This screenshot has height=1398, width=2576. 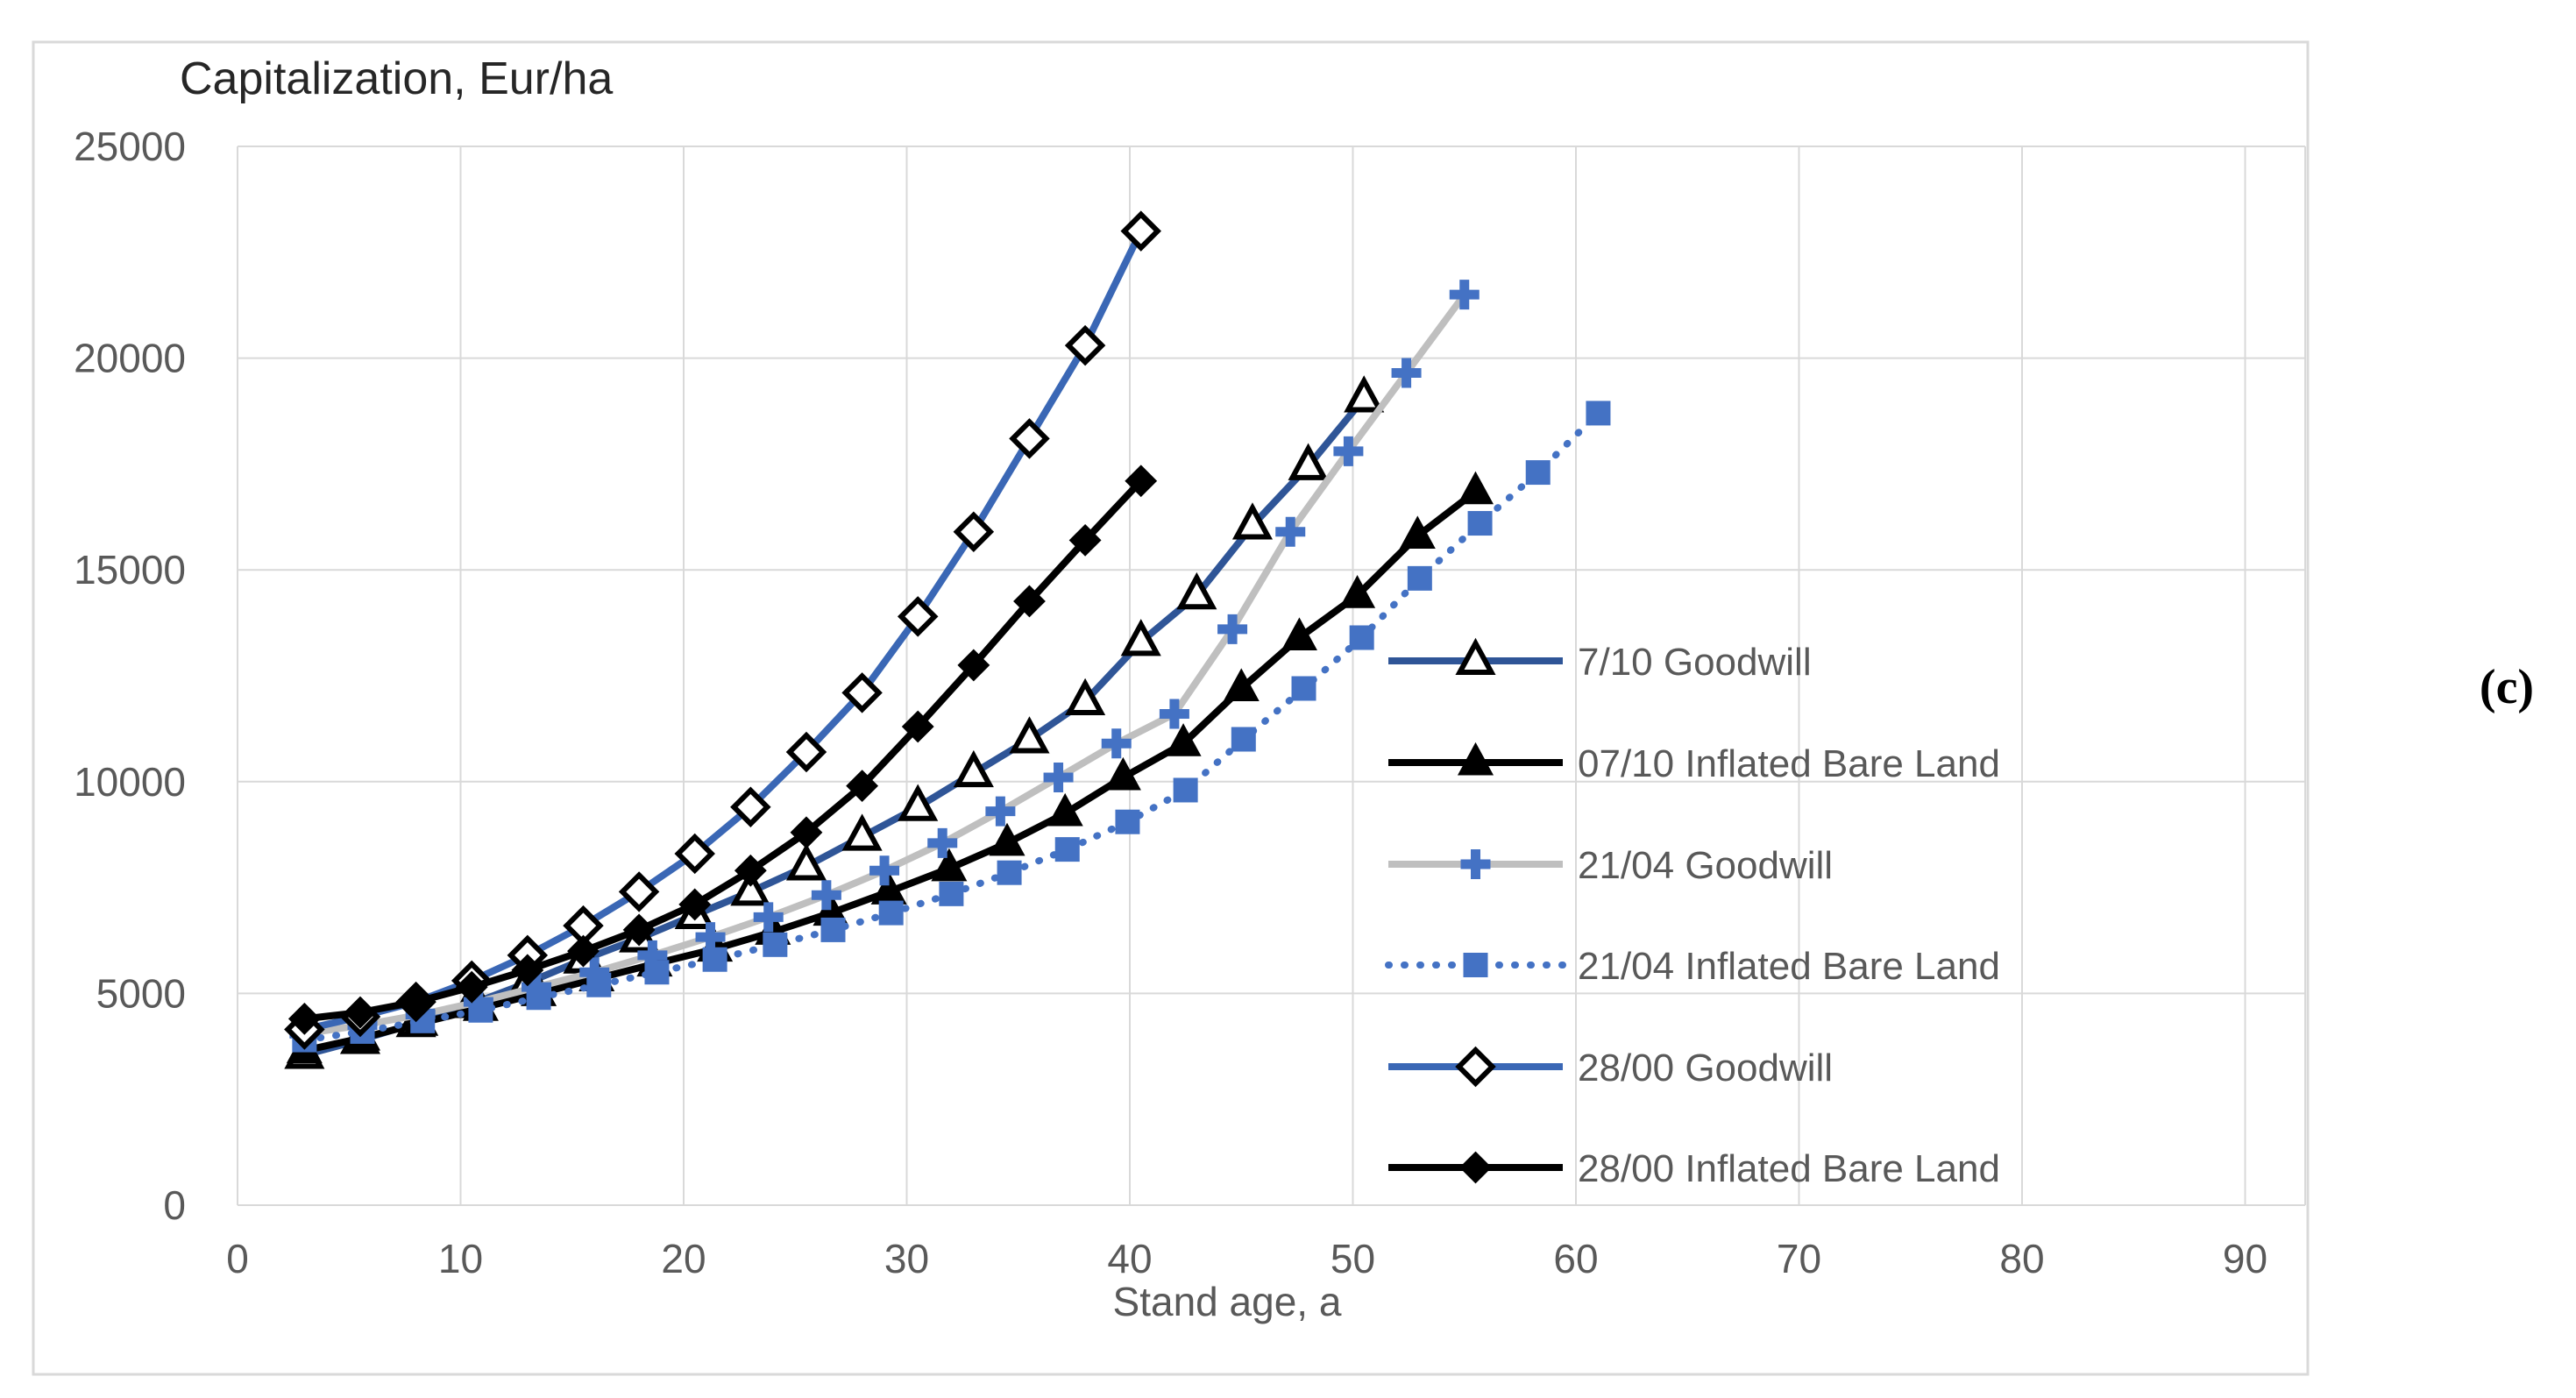 I want to click on y-tick-label-20000: 20000, so click(x=130, y=358).